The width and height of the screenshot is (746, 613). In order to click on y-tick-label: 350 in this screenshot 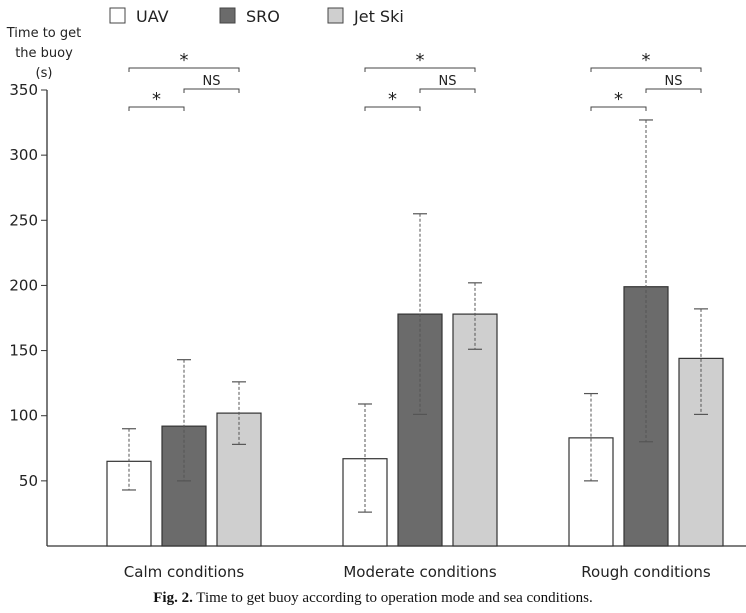, I will do `click(23, 90)`.